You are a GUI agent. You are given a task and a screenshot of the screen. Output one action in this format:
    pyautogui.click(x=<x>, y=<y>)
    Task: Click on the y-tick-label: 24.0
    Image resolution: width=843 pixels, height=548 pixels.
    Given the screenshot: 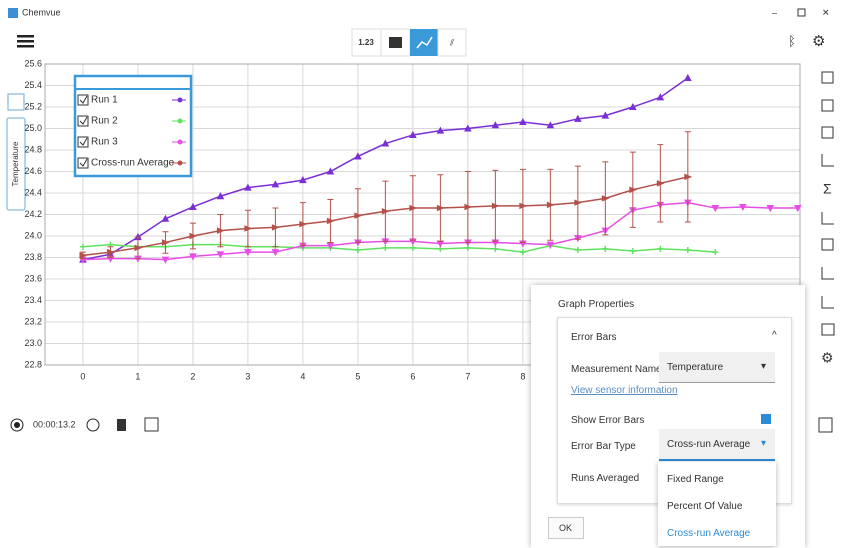 What is the action you would take?
    pyautogui.click(x=33, y=235)
    